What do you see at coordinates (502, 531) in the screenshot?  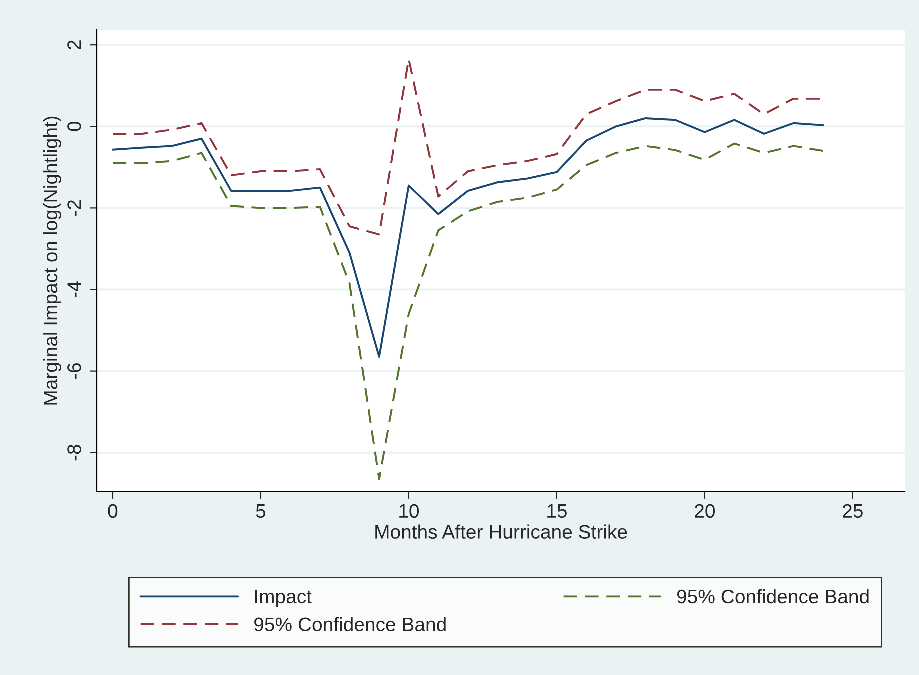 I see `x-axis-title: Months After Hurricane Strike` at bounding box center [502, 531].